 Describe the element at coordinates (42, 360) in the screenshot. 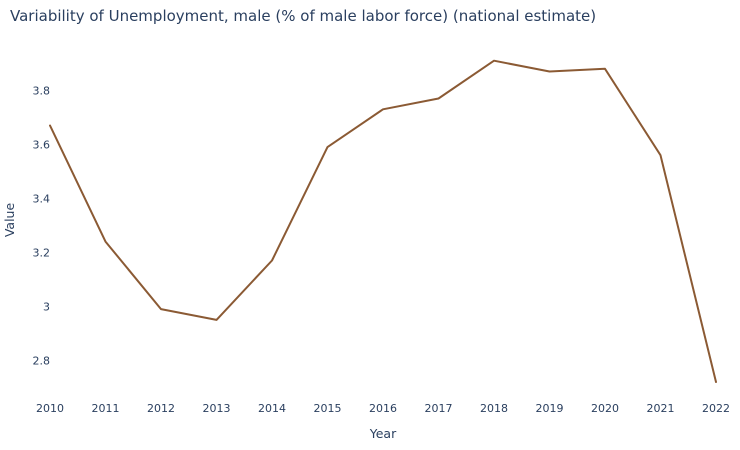

I see `y-tick-label: 2.8` at that location.